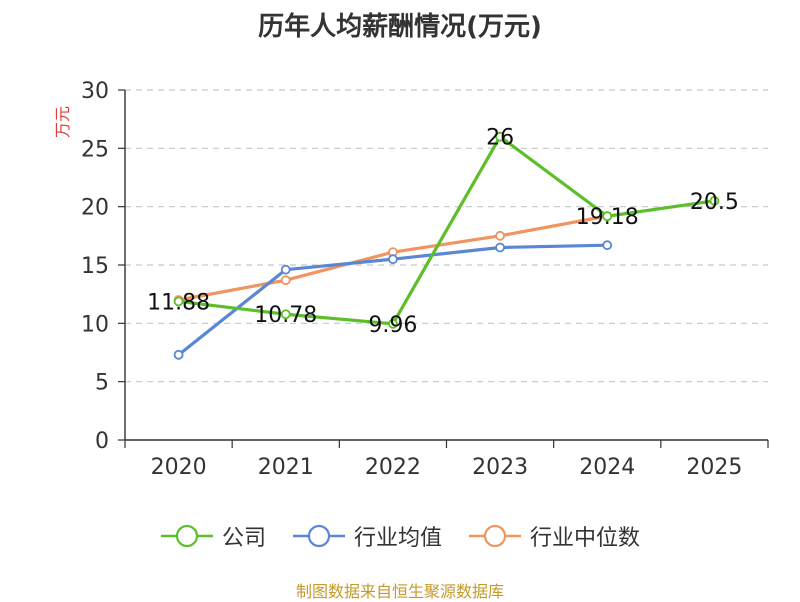 This screenshot has width=800, height=602. I want to click on x-tick-label: 2024, so click(607, 467).